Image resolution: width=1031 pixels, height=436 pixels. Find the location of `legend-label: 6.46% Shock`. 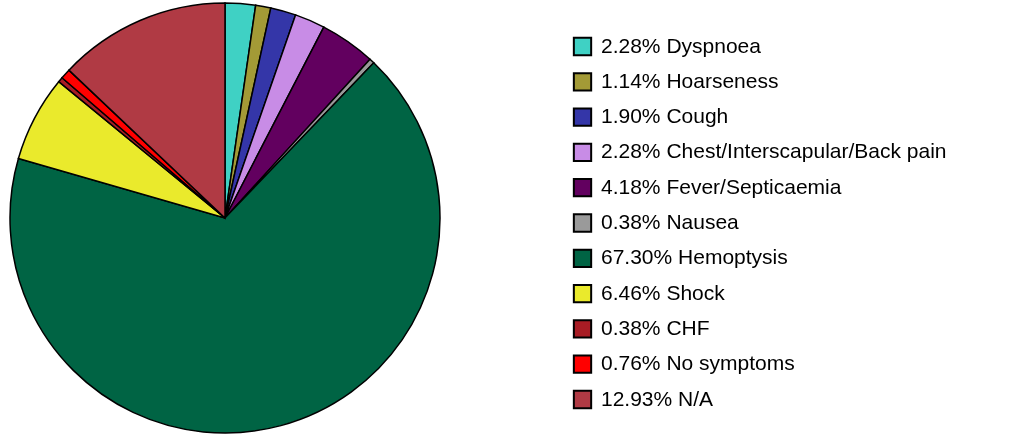

legend-label: 6.46% Shock is located at coordinates (663, 292).